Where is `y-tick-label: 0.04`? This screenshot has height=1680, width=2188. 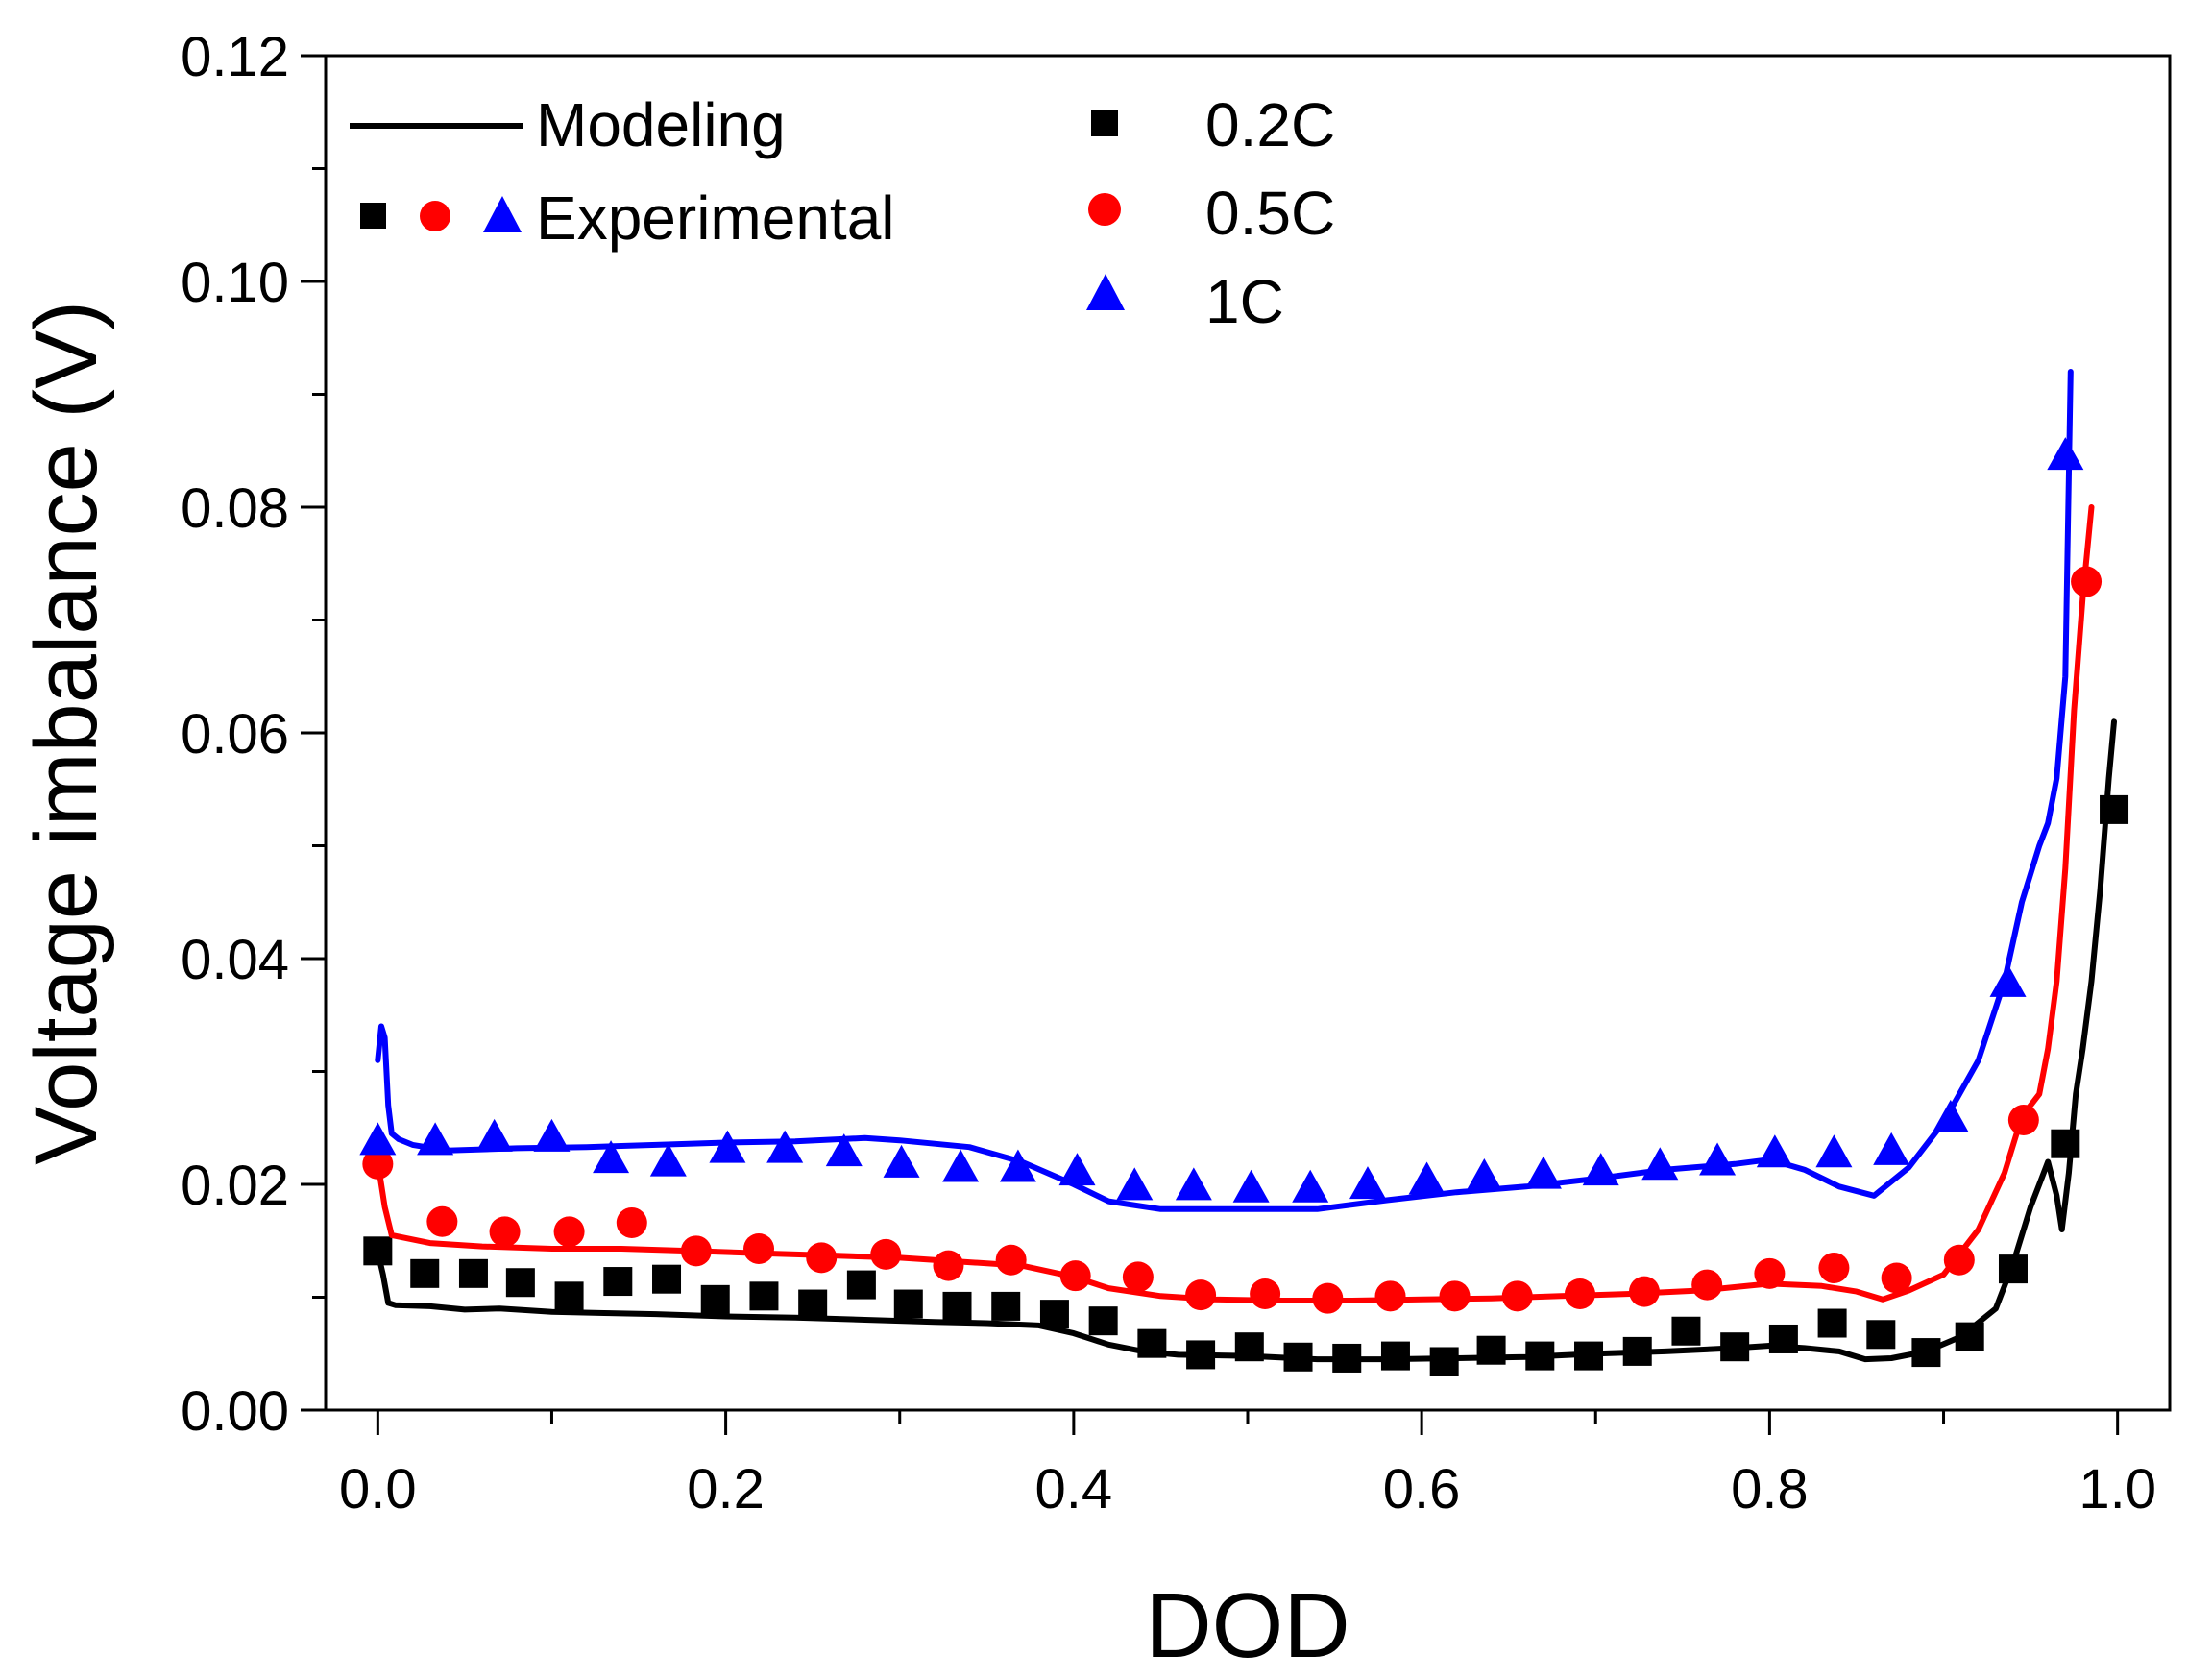
y-tick-label: 0.04 is located at coordinates (235, 960).